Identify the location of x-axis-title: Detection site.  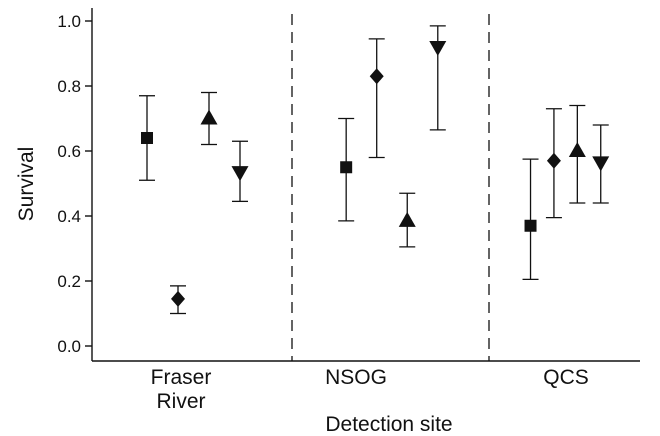
(388, 424).